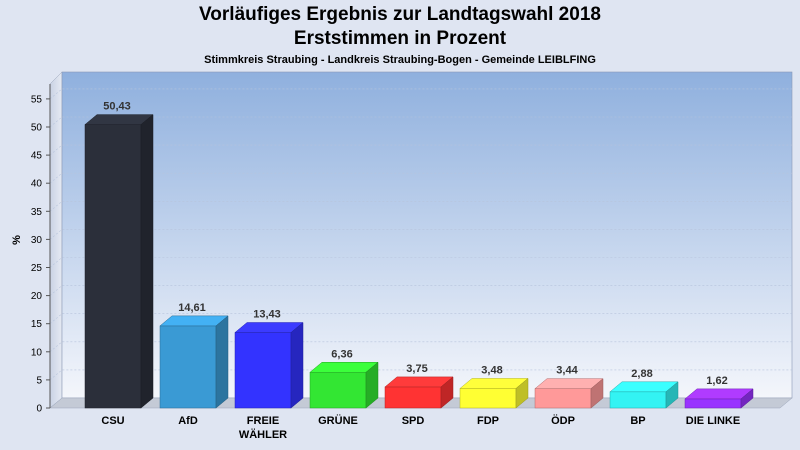 The image size is (800, 450). I want to click on y-tick-label: 0, so click(39, 409).